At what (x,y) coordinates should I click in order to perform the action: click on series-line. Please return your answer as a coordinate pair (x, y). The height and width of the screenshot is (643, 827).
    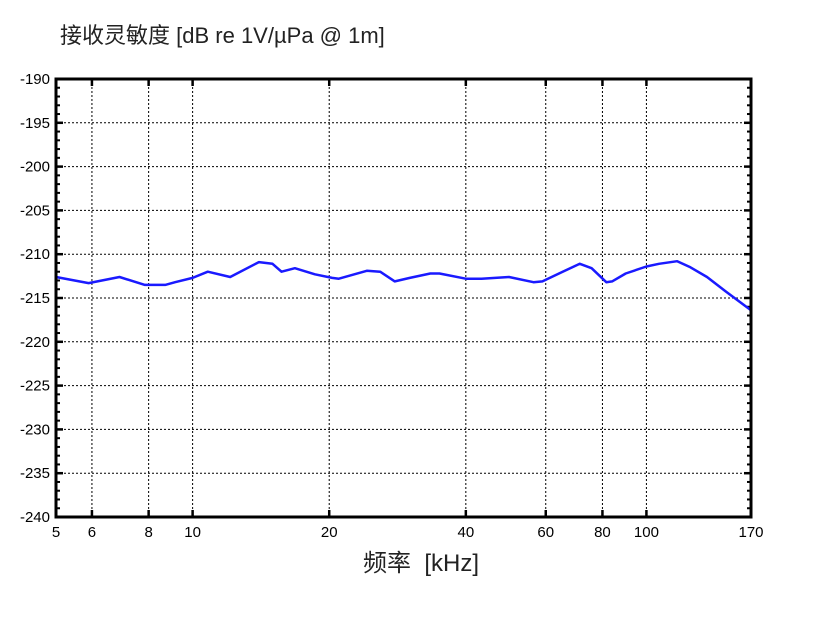
    Looking at the image, I should click on (403, 285).